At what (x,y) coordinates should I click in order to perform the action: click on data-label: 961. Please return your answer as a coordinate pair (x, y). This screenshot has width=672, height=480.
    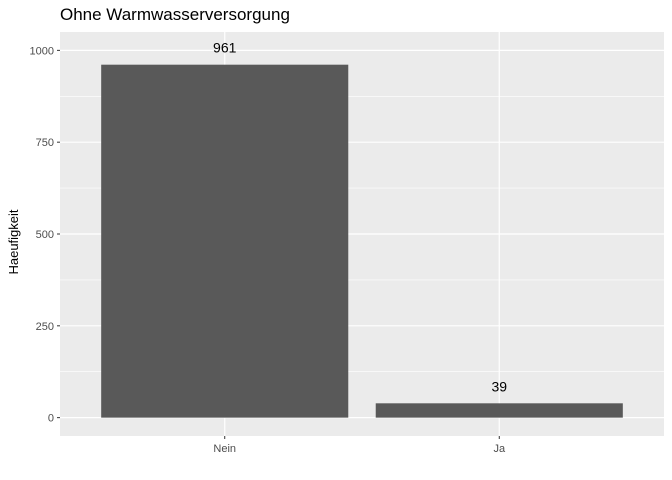
    Looking at the image, I should click on (225, 48).